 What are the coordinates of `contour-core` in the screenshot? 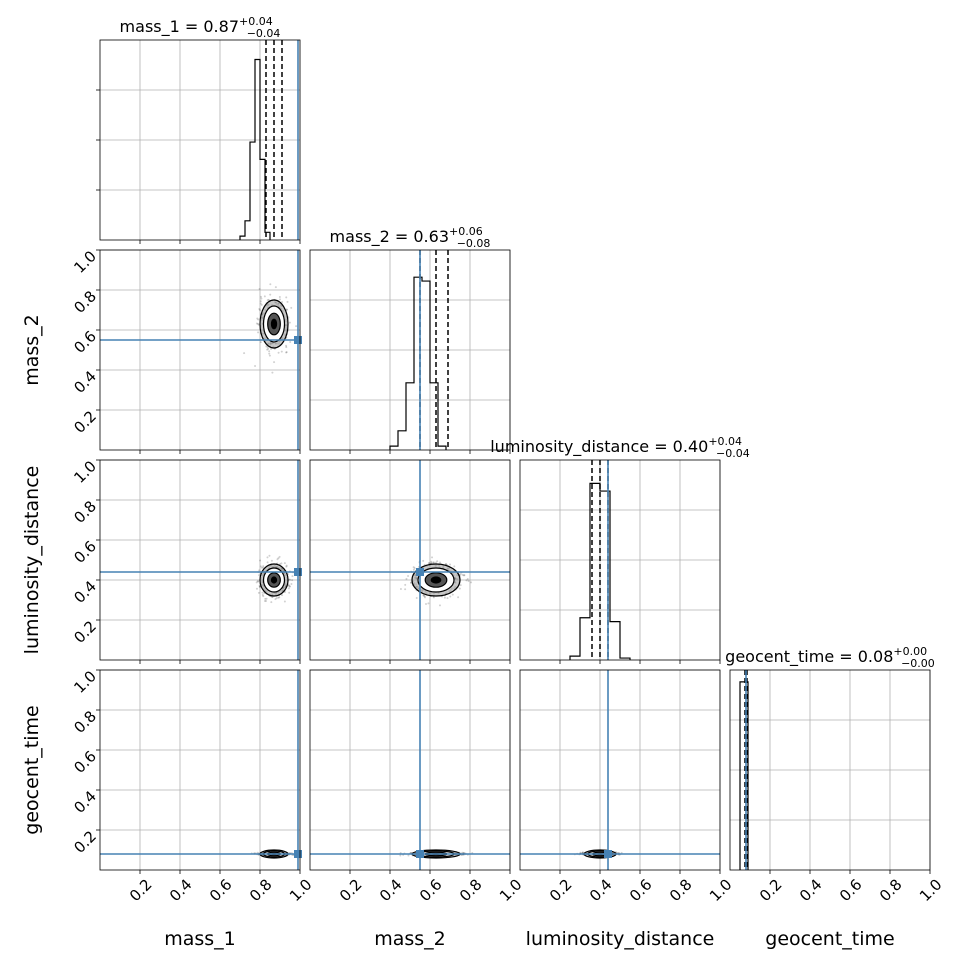 It's located at (436, 580).